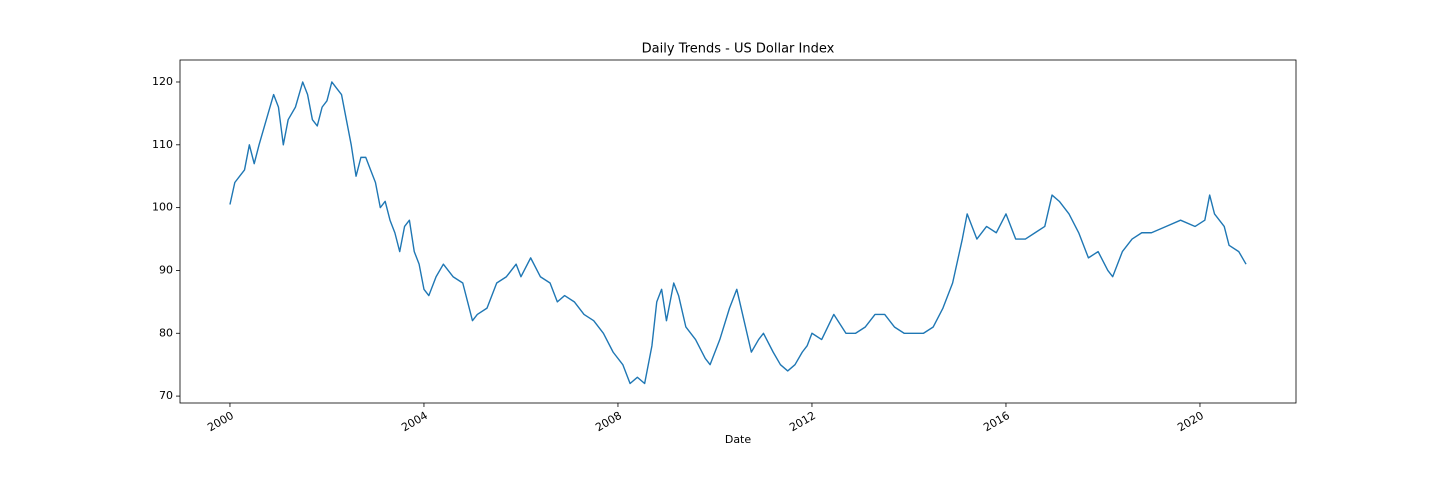 This screenshot has width=1440, height=504. Describe the element at coordinates (166, 395) in the screenshot. I see `y-tick-label: 70` at that location.